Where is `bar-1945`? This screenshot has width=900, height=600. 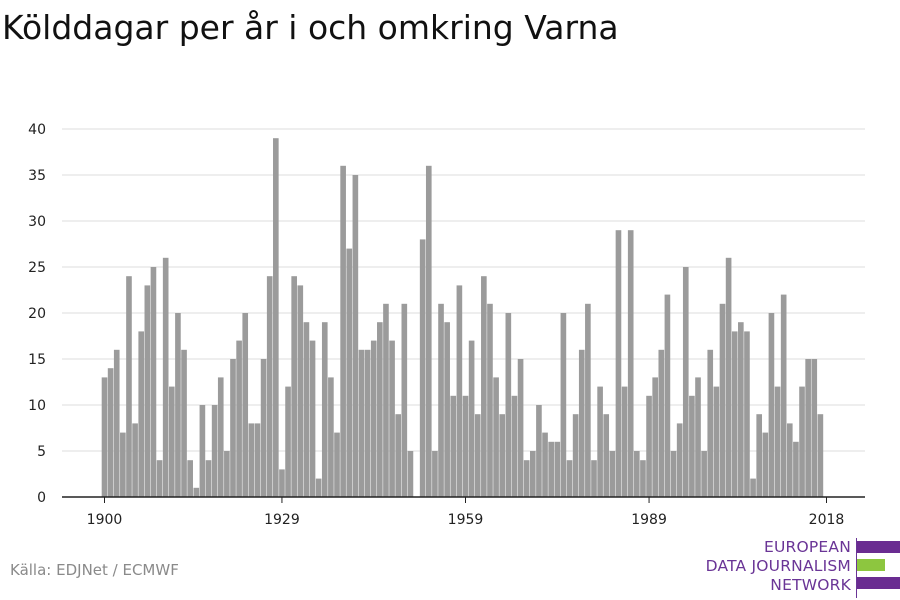 bar-1945 is located at coordinates (380, 409).